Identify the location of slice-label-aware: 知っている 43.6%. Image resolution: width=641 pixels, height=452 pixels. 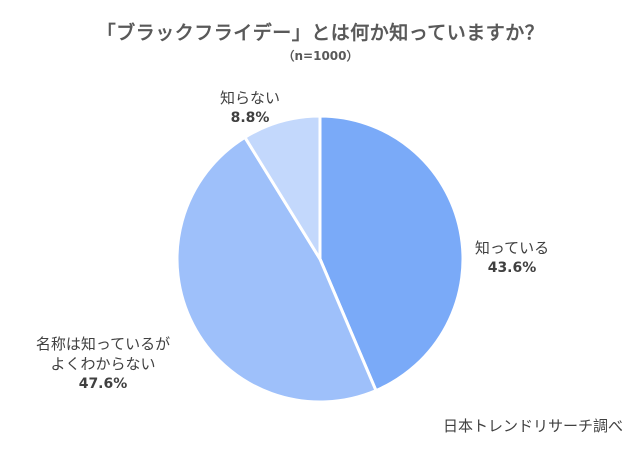
(512, 258).